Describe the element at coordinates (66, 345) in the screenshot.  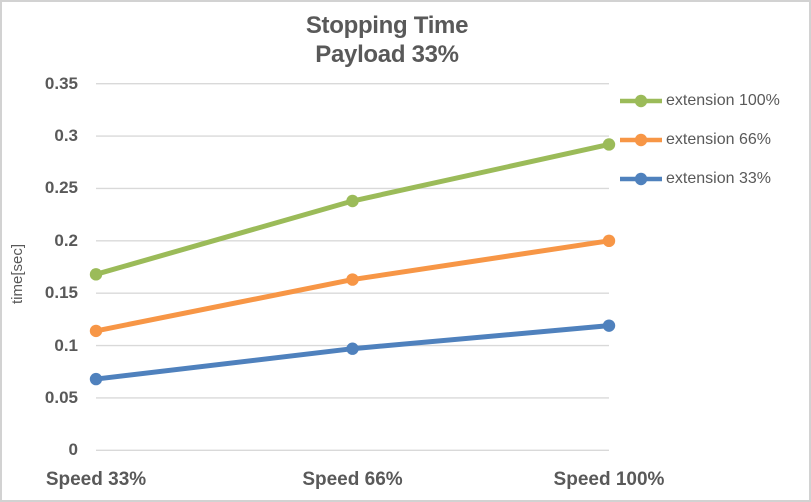
I see `y-tick-label: 0.1` at that location.